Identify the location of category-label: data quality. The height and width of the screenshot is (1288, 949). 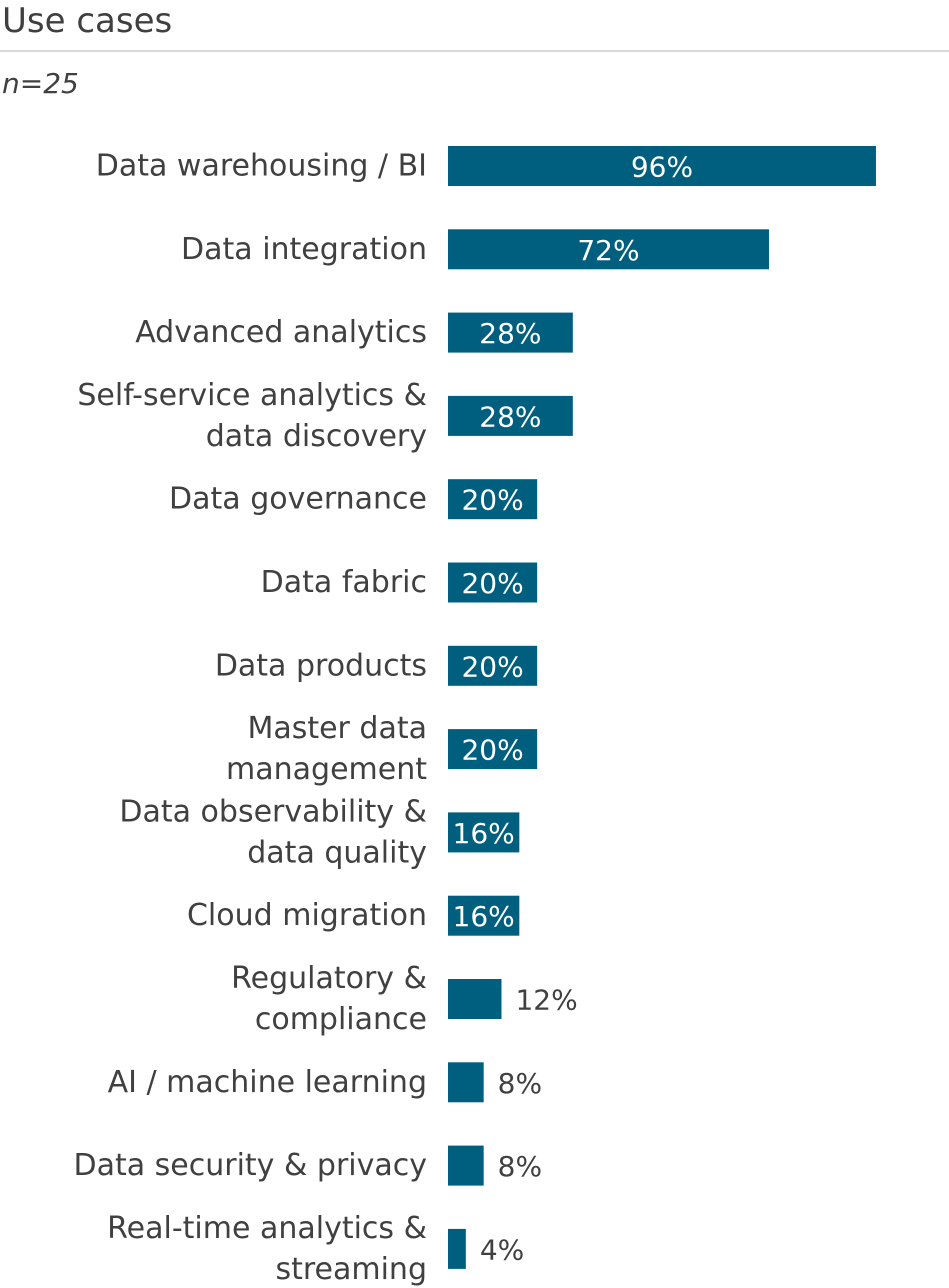
(337, 852).